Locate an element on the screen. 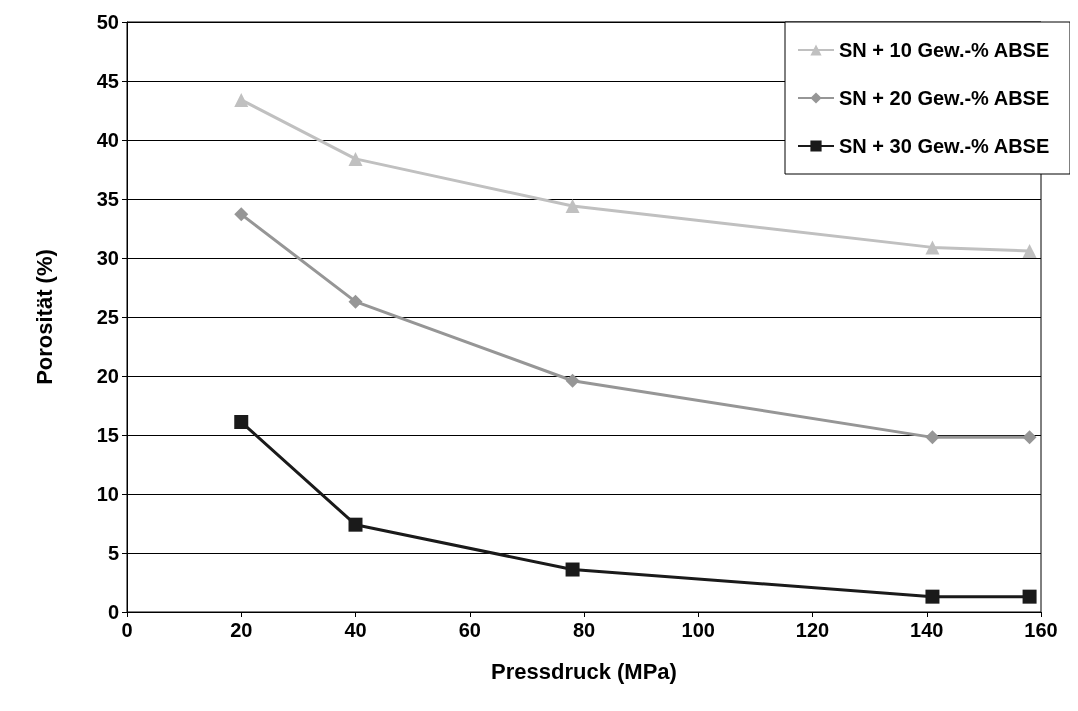 The width and height of the screenshot is (1078, 711). x-tick-label: 80 is located at coordinates (584, 630).